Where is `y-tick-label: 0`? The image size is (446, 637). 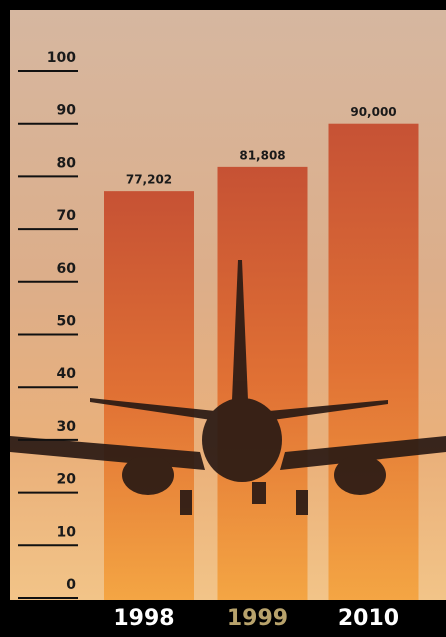
y-tick-label: 0 is located at coordinates (71, 585).